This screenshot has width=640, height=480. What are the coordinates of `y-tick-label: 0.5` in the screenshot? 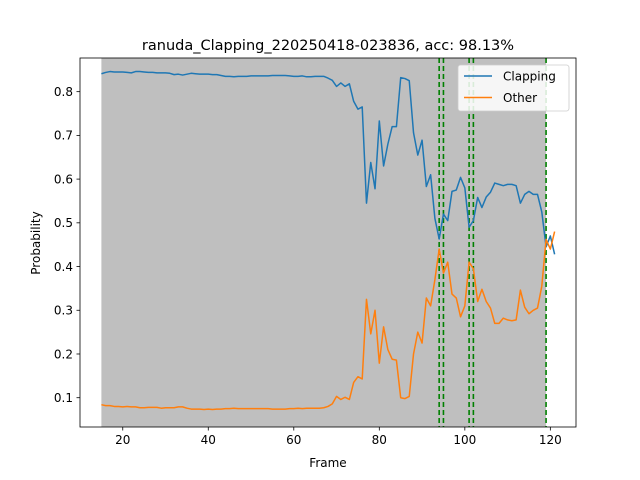 It's located at (63, 223).